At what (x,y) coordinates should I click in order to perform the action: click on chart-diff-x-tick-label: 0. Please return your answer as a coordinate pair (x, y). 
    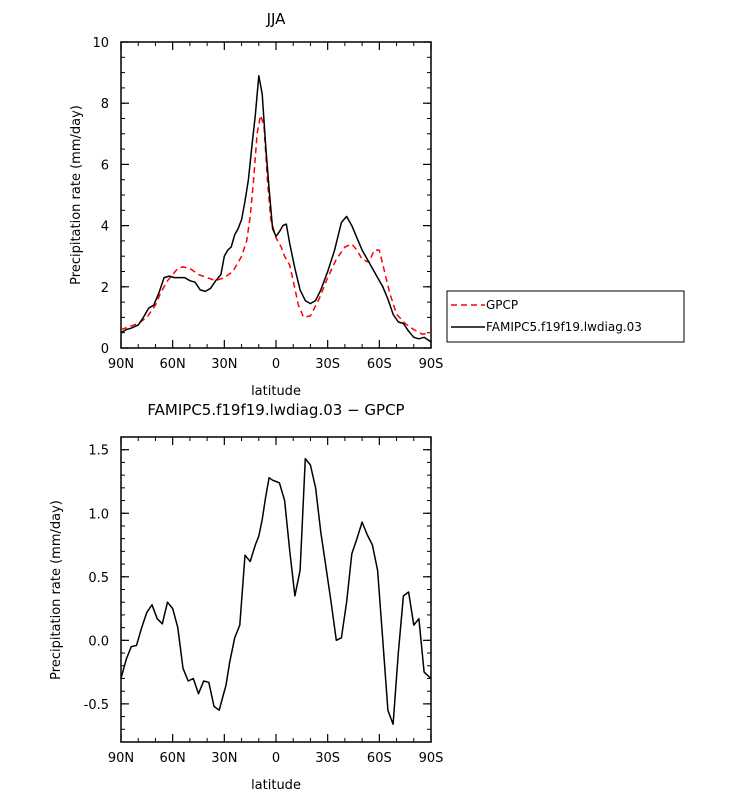
    Looking at the image, I should click on (276, 758).